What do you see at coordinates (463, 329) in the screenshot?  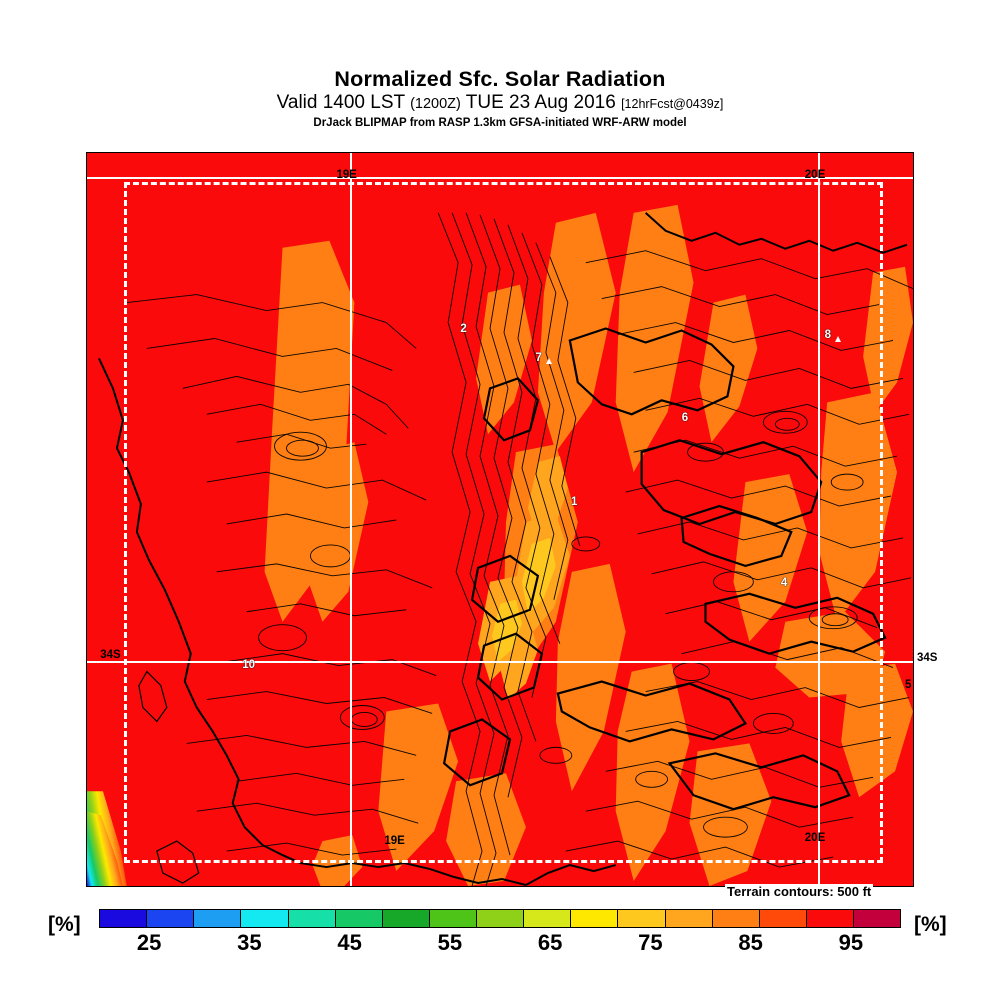 I see `waypoint-marker: 2` at bounding box center [463, 329].